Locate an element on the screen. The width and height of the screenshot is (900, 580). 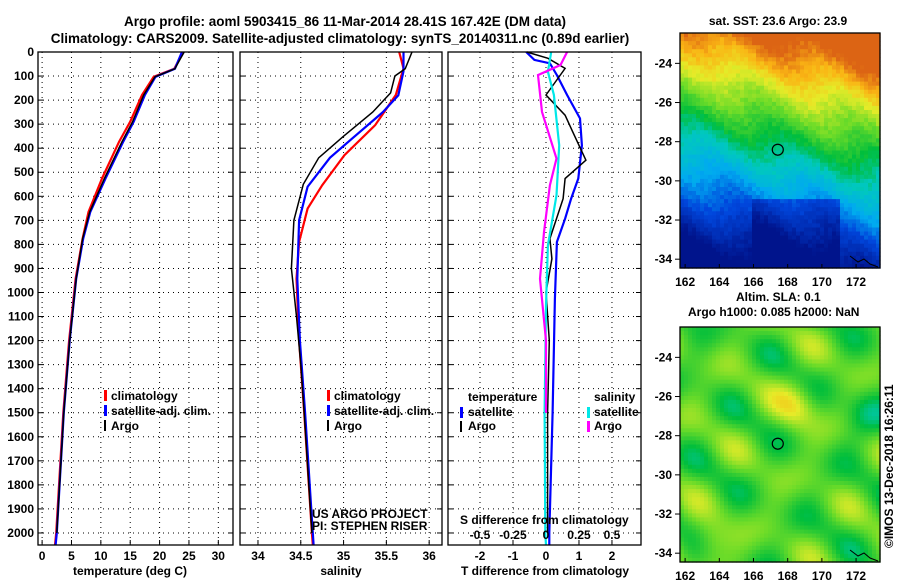
series-line-argo is located at coordinates (351, 292).